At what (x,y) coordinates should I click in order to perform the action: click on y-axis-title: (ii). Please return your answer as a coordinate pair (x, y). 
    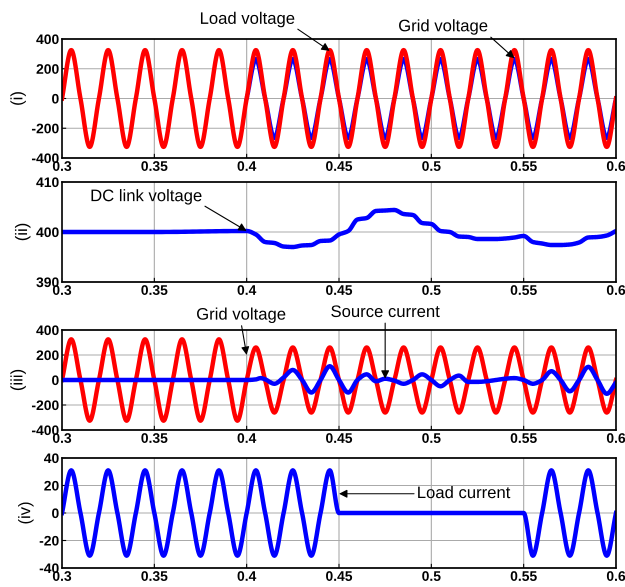
    Looking at the image, I should click on (22, 232).